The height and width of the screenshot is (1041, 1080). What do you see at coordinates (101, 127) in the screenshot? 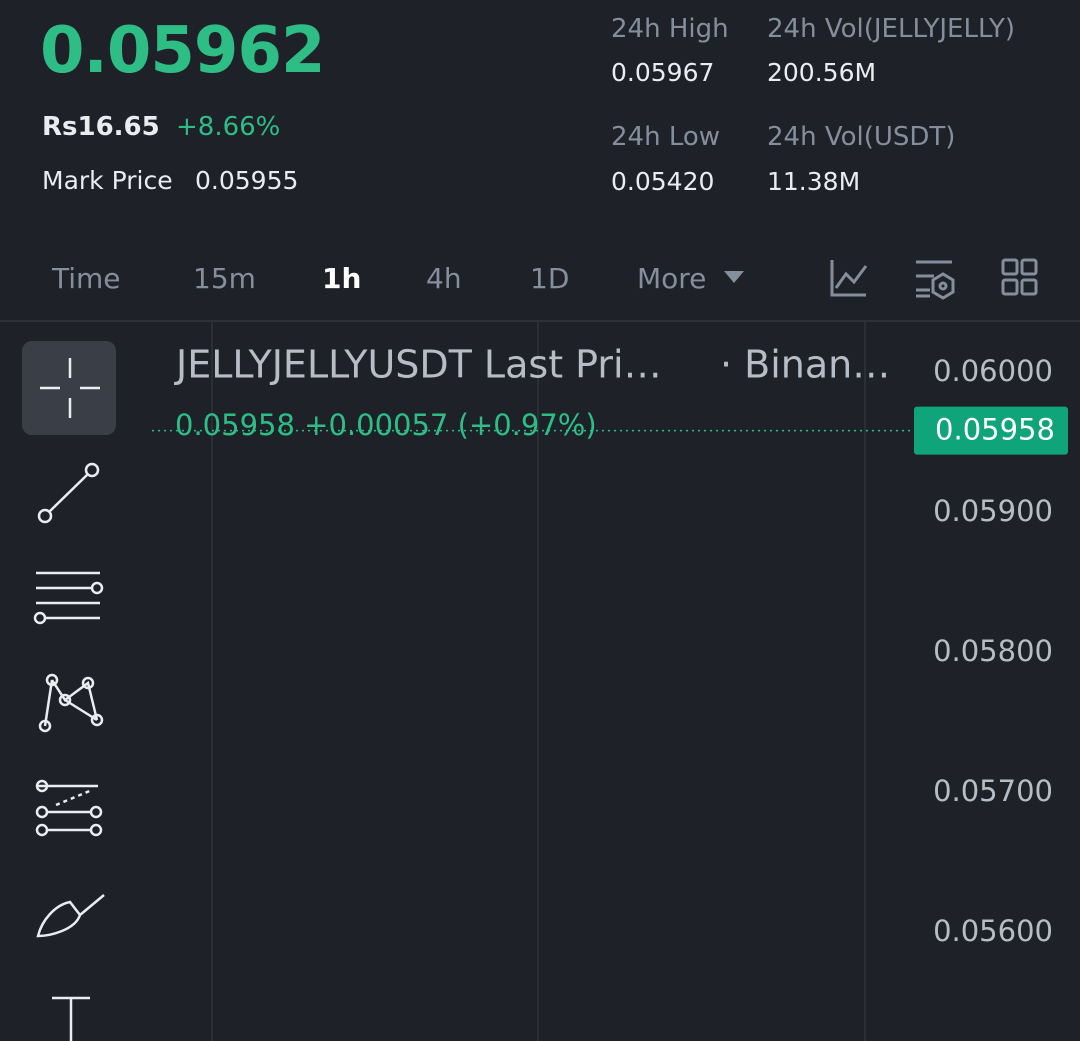
I see `local-price: Rs16.65` at bounding box center [101, 127].